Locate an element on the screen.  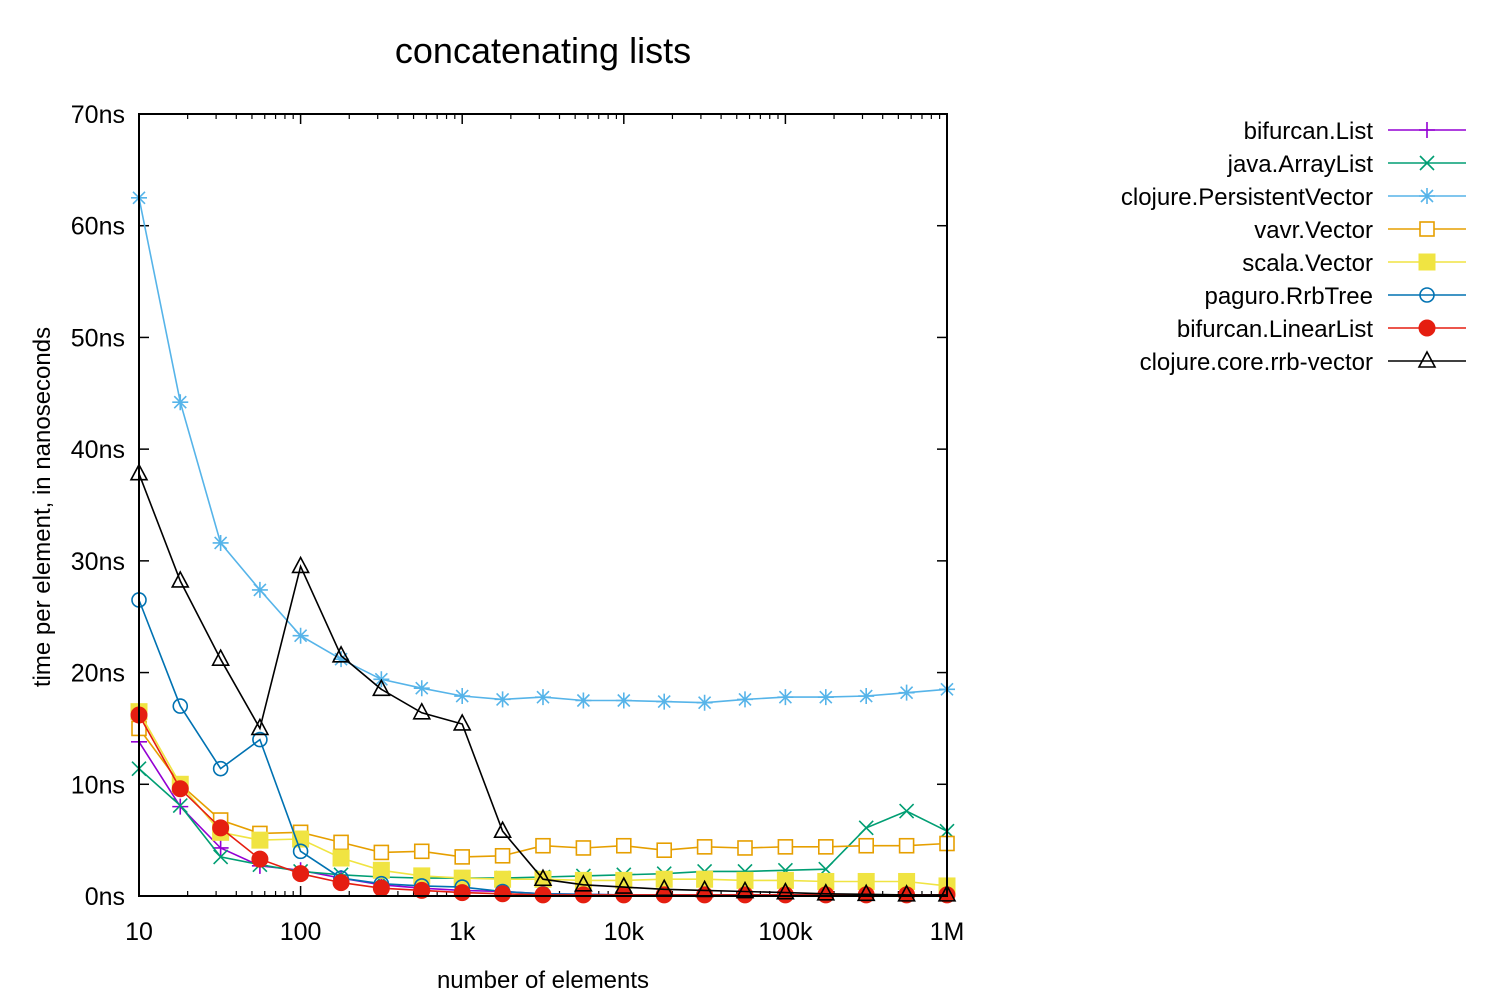
x-tick-label: 10 is located at coordinates (139, 932).